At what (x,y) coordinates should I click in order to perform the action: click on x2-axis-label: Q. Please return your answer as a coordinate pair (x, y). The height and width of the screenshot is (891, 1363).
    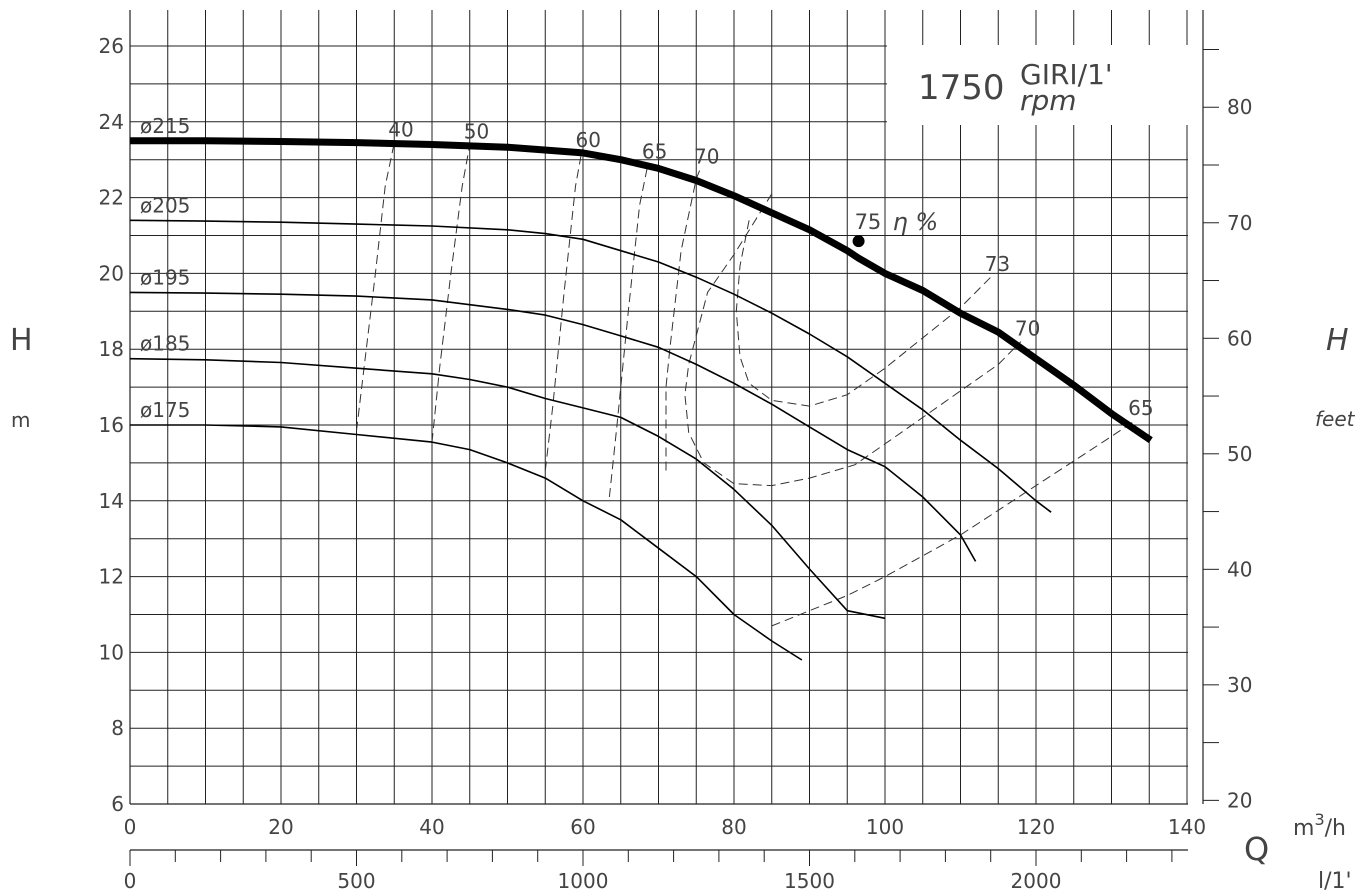
    Looking at the image, I should click on (1256, 849).